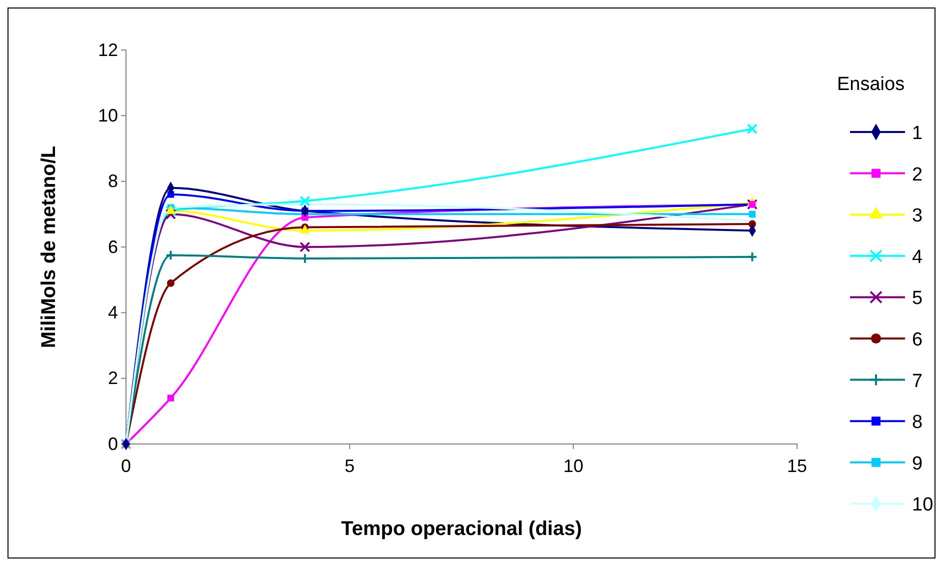 The width and height of the screenshot is (943, 566). What do you see at coordinates (113, 246) in the screenshot?
I see `y-tick-label: 6` at bounding box center [113, 246].